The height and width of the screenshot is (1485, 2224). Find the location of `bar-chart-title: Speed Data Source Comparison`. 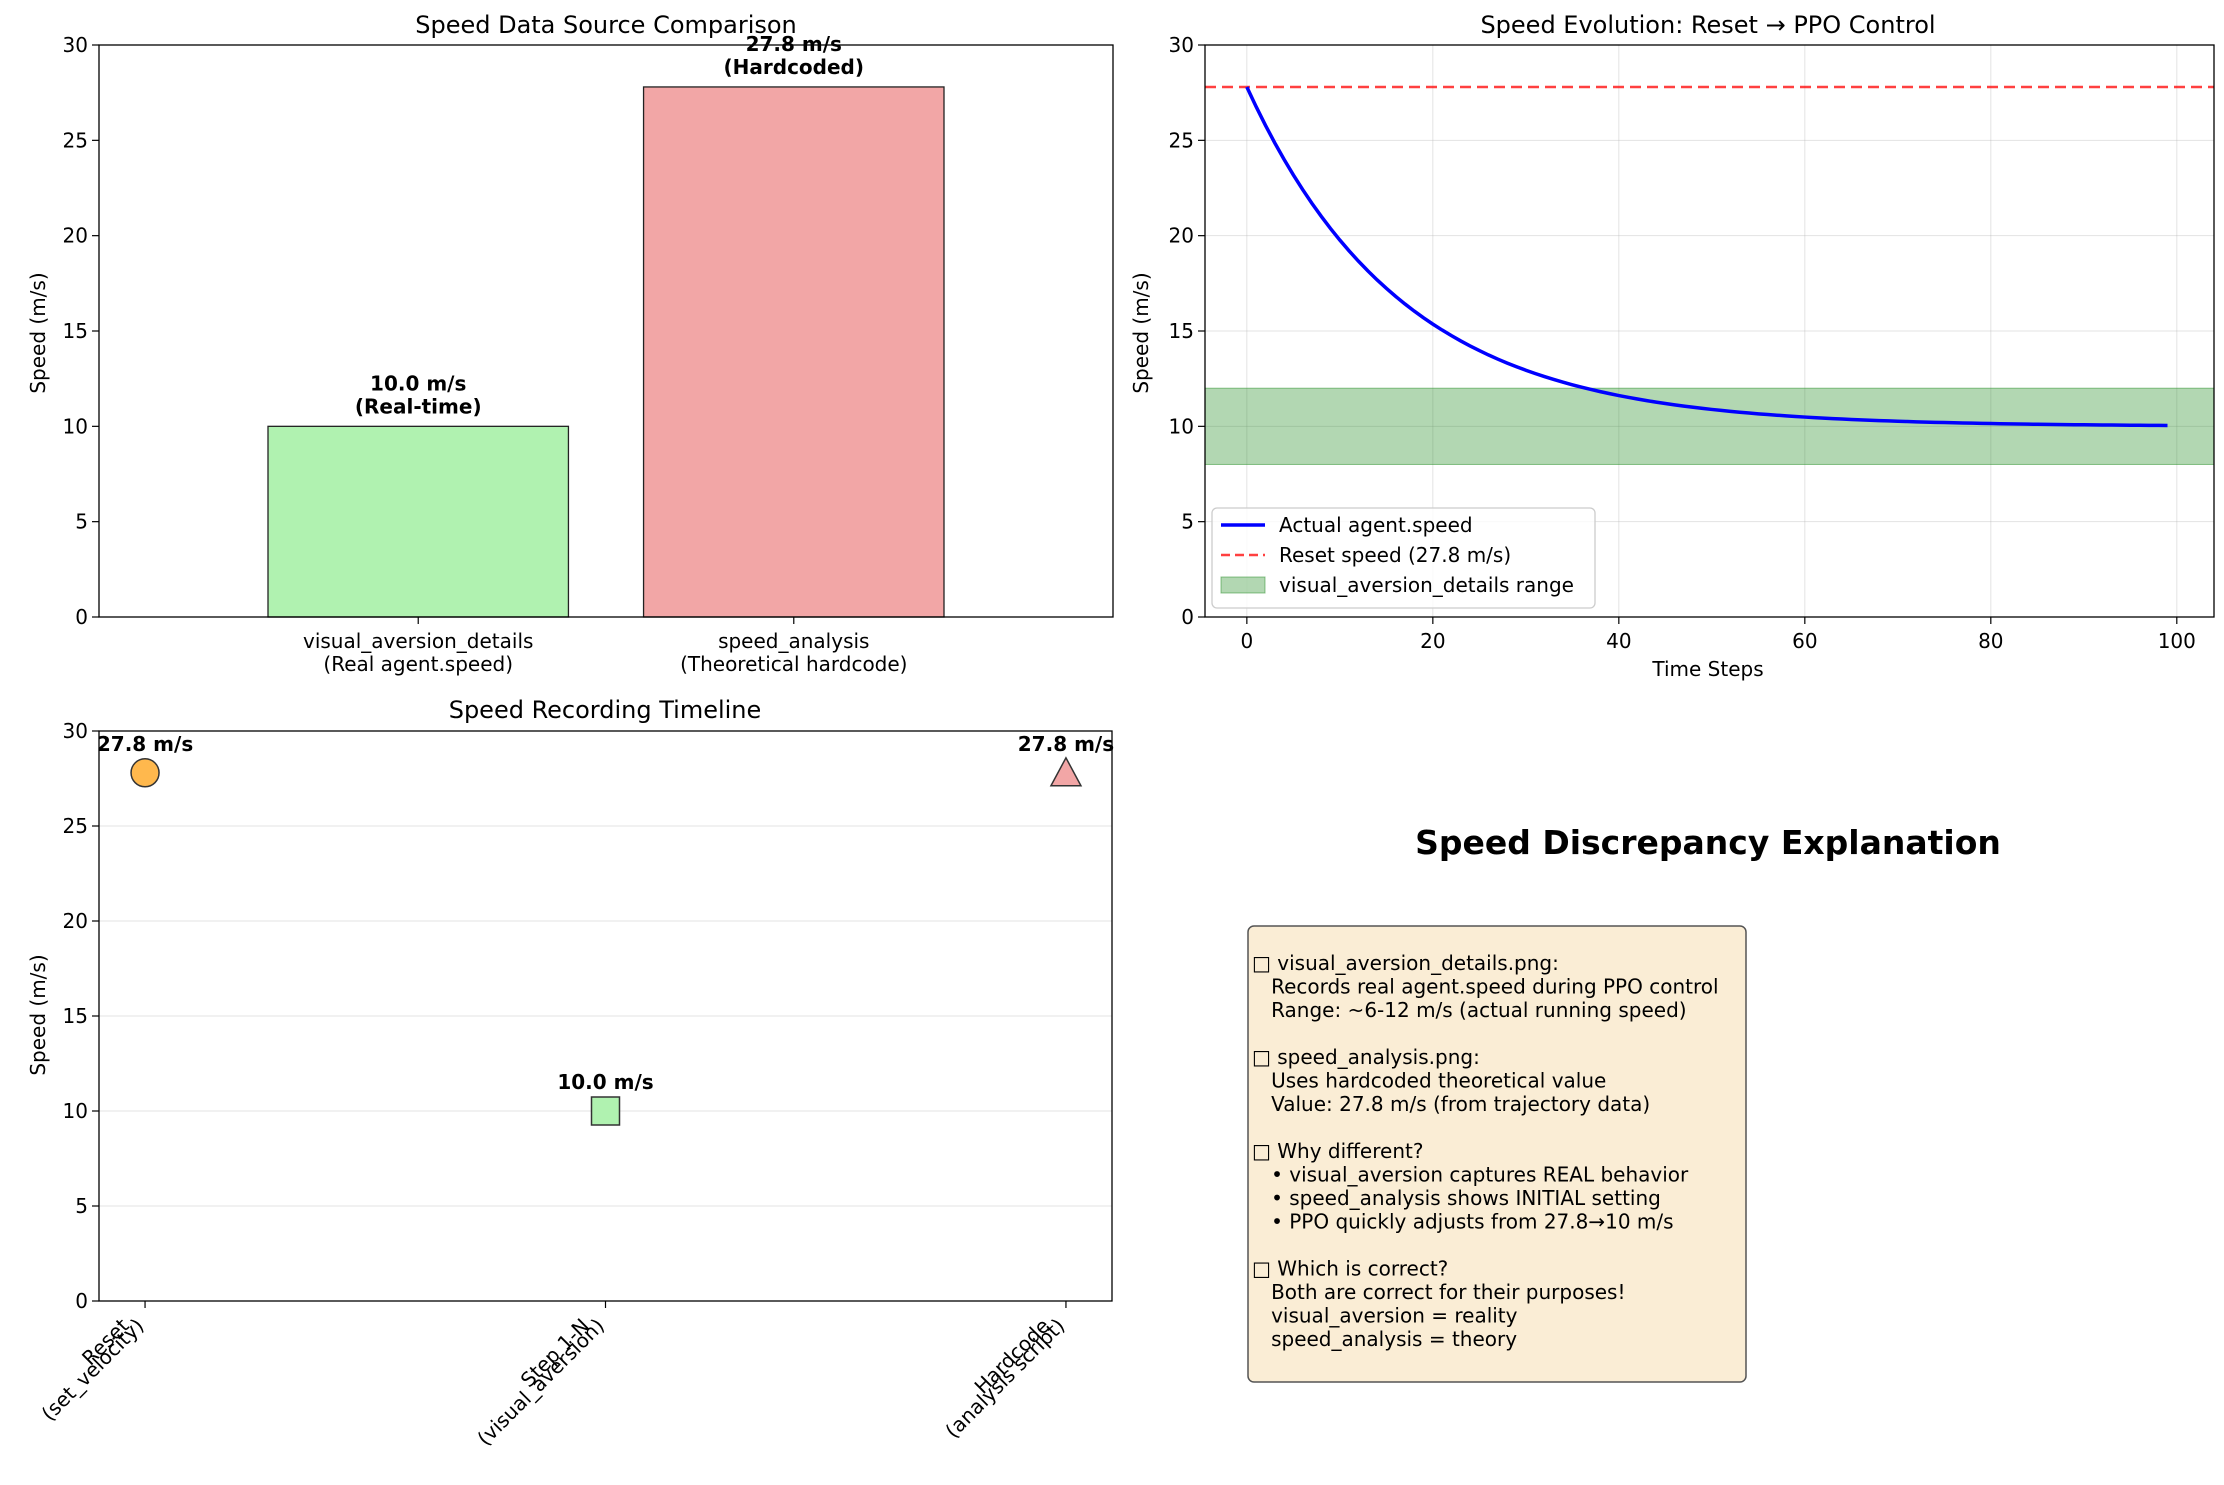

bar-chart-title: Speed Data Source Comparison is located at coordinates (606, 25).